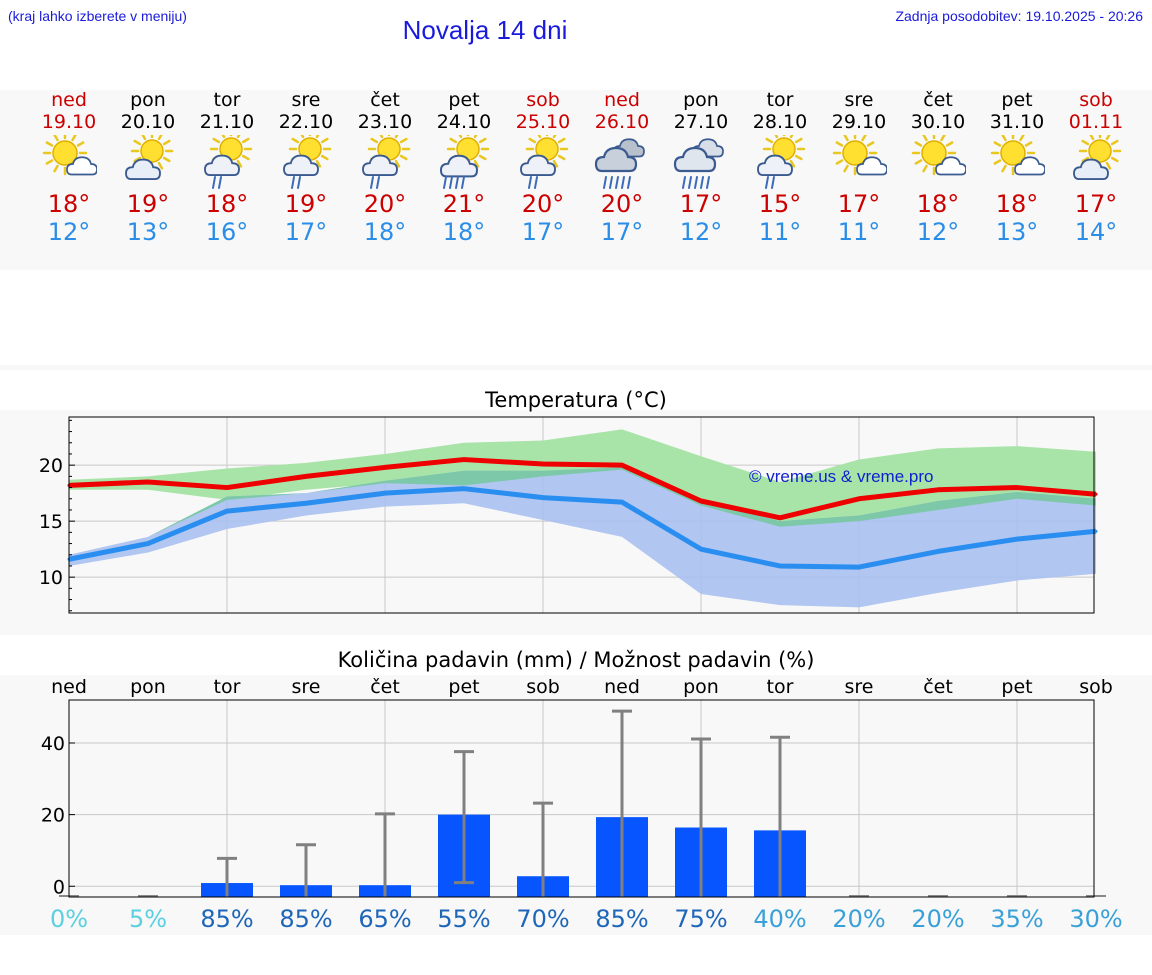 This screenshot has height=975, width=1152. Describe the element at coordinates (227, 168) in the screenshot. I see `day-column: tor 21.10 18° 16°` at that location.